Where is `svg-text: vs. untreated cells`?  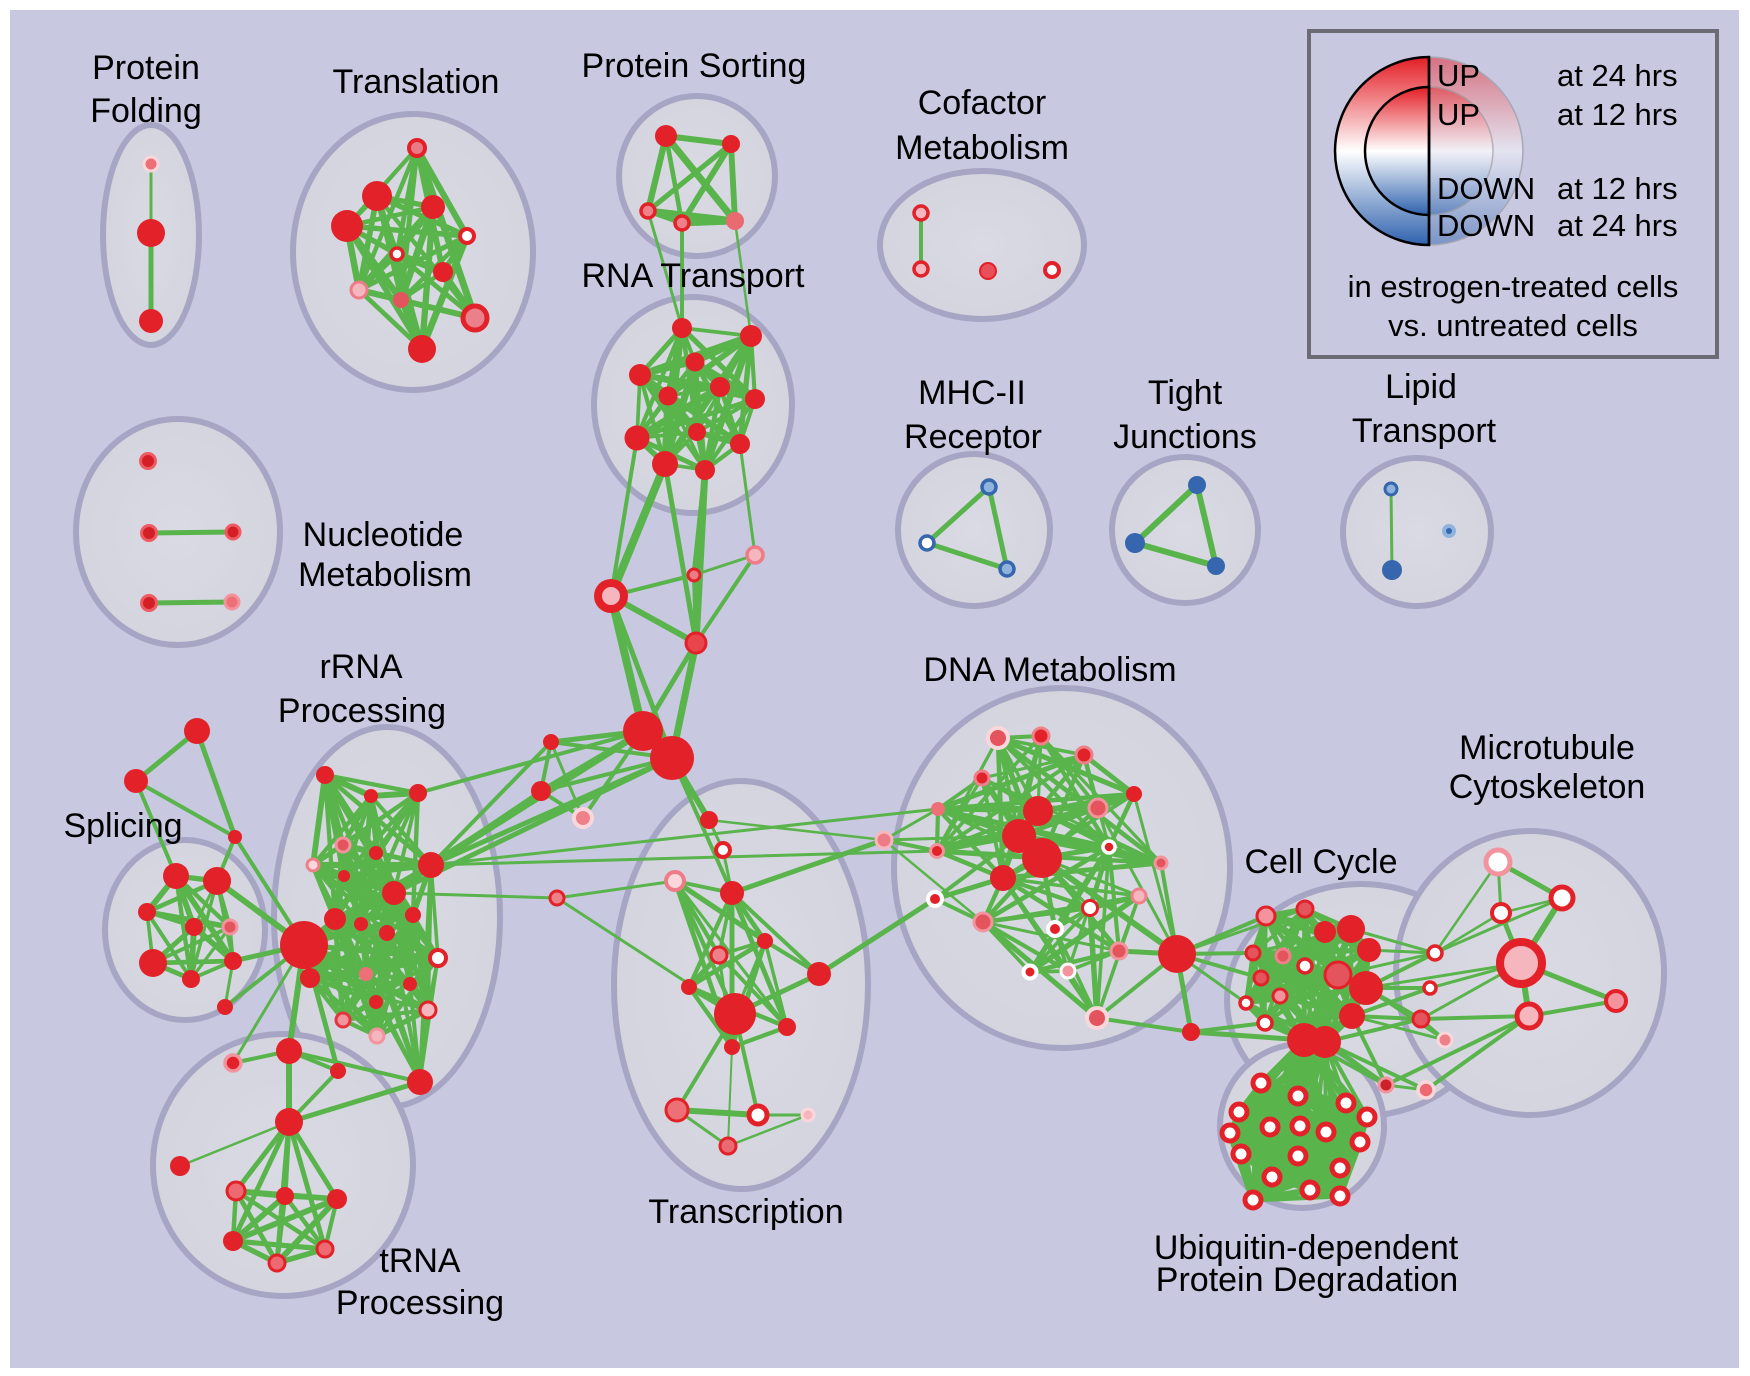
svg-text: vs. untreated cells is located at coordinates (1513, 325).